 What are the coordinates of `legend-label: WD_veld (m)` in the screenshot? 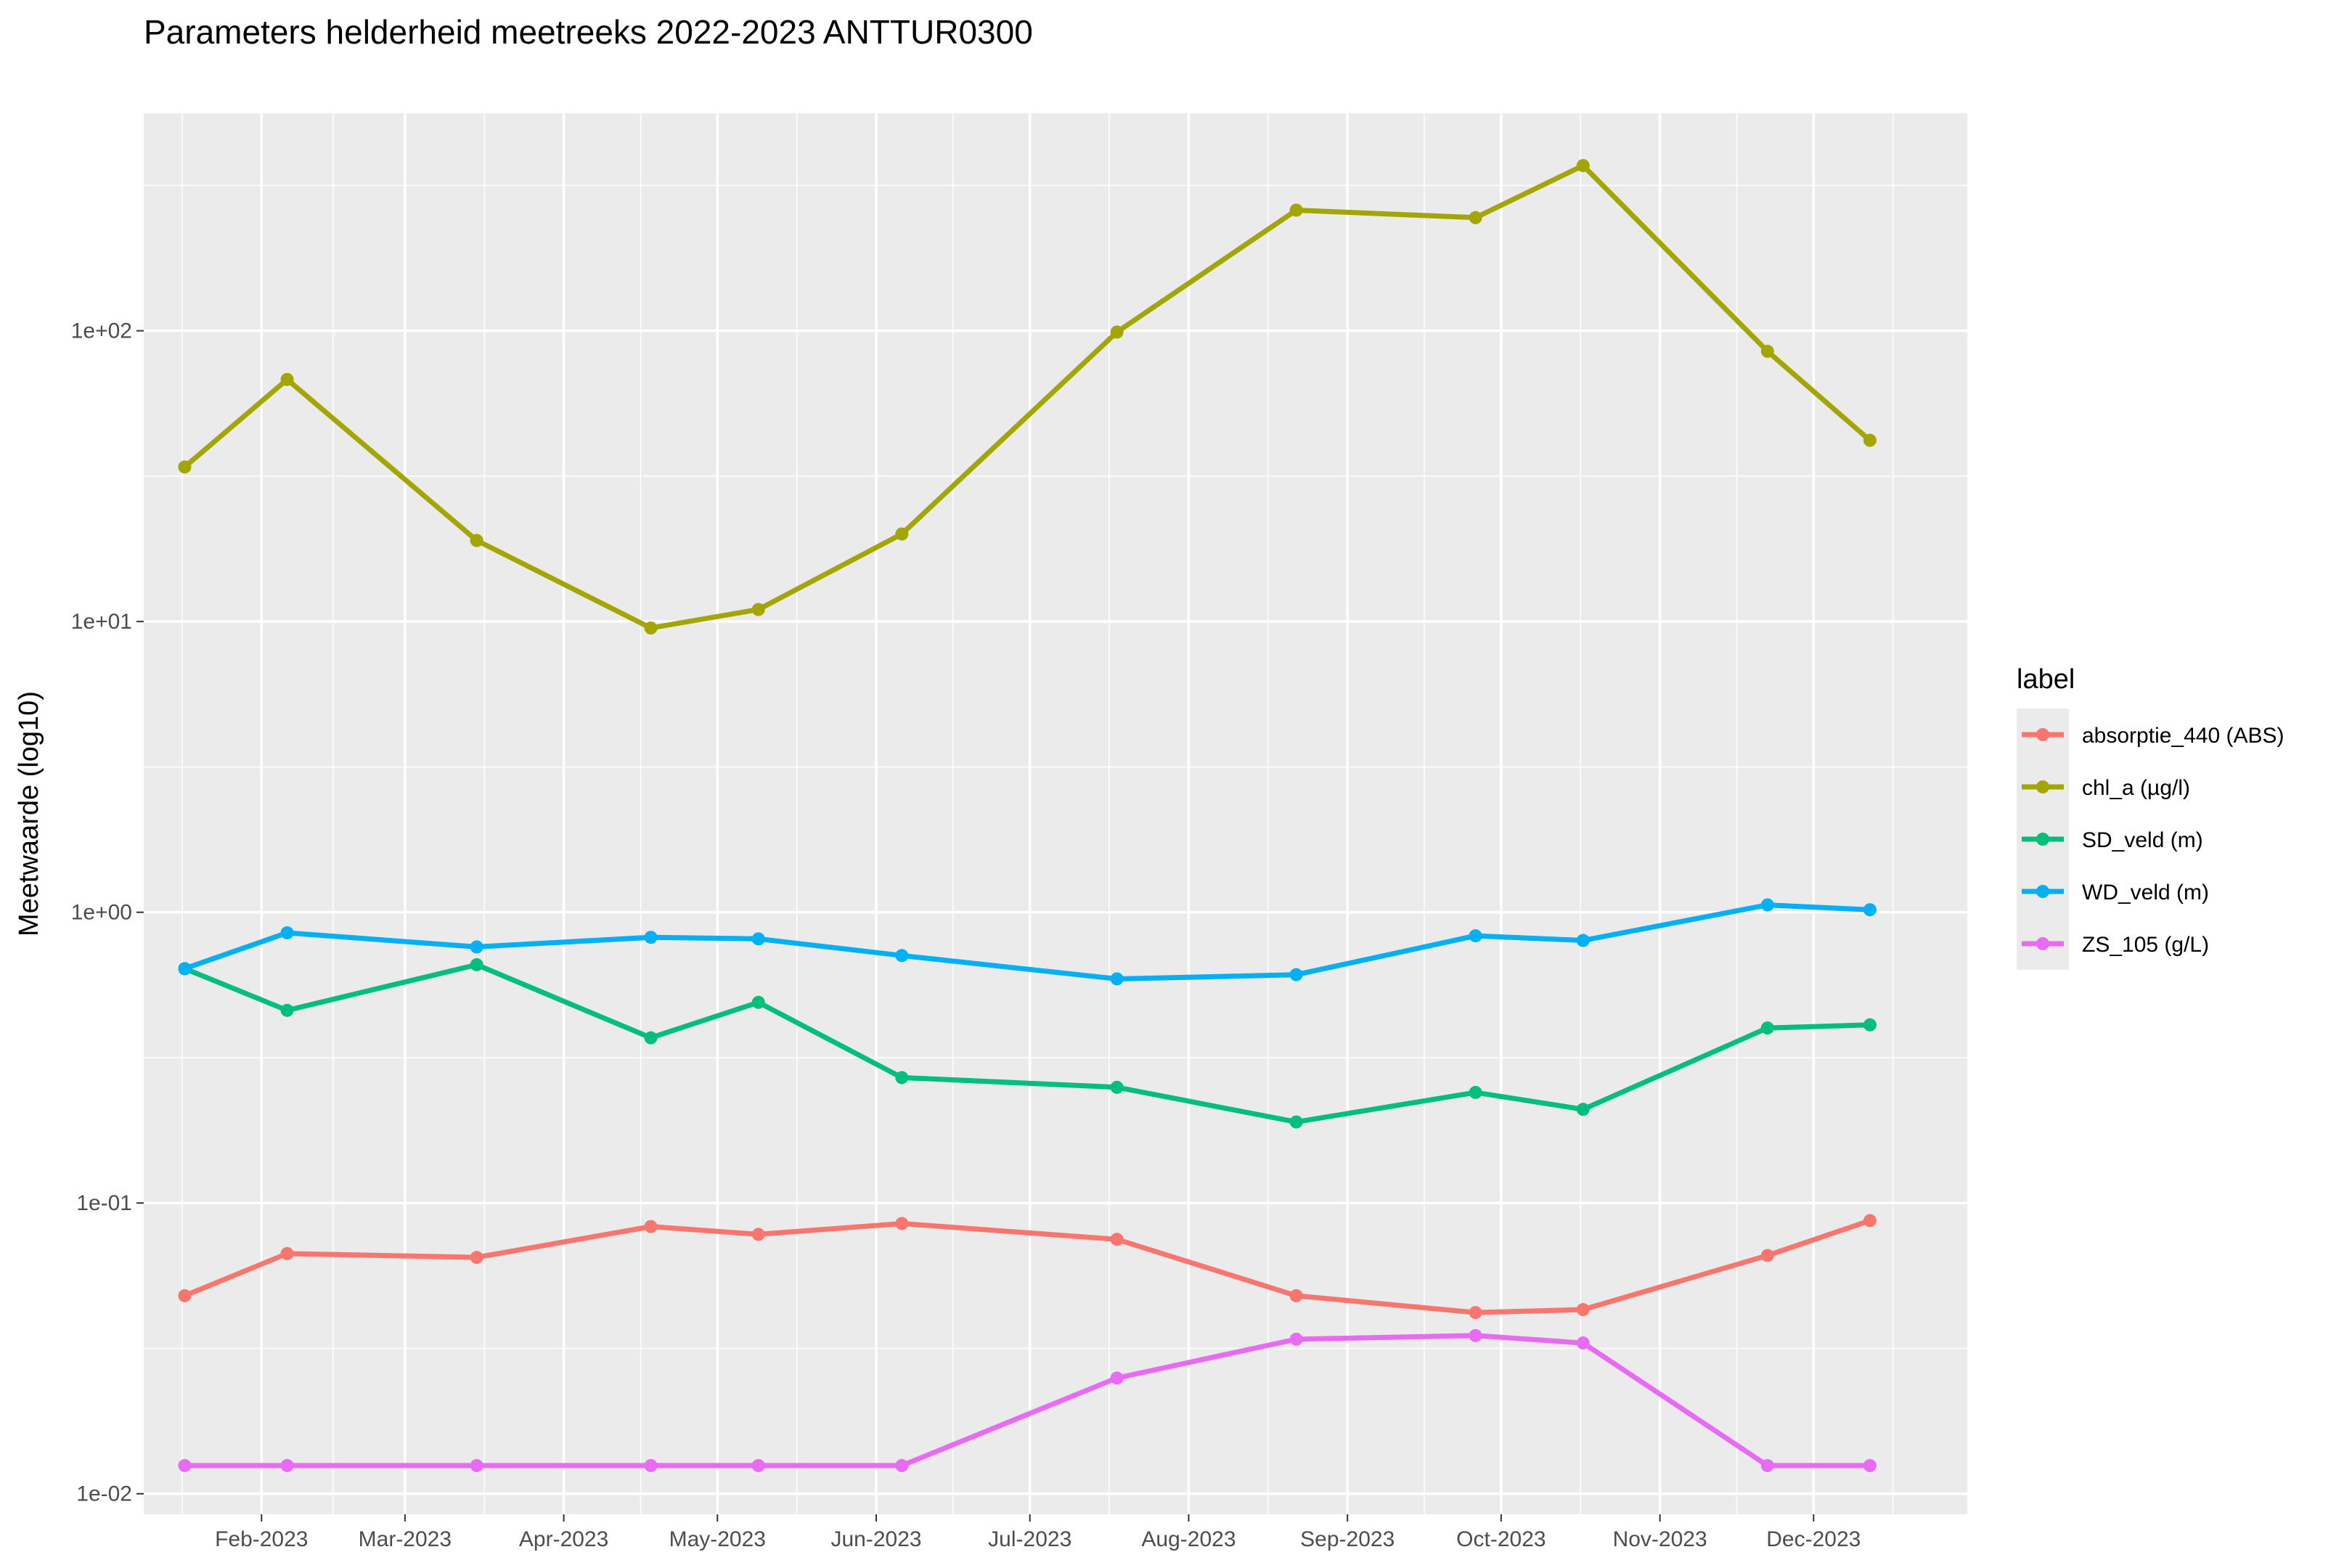 It's located at (2146, 893).